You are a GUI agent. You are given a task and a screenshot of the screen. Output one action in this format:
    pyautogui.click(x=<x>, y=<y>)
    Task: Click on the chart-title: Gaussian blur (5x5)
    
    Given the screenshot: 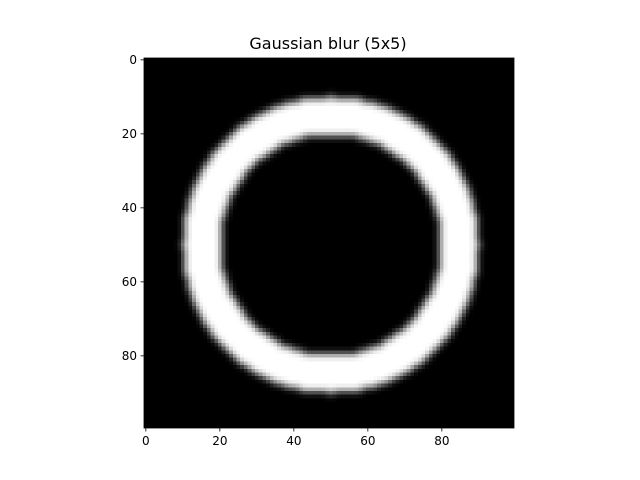 What is the action you would take?
    pyautogui.click(x=327, y=43)
    